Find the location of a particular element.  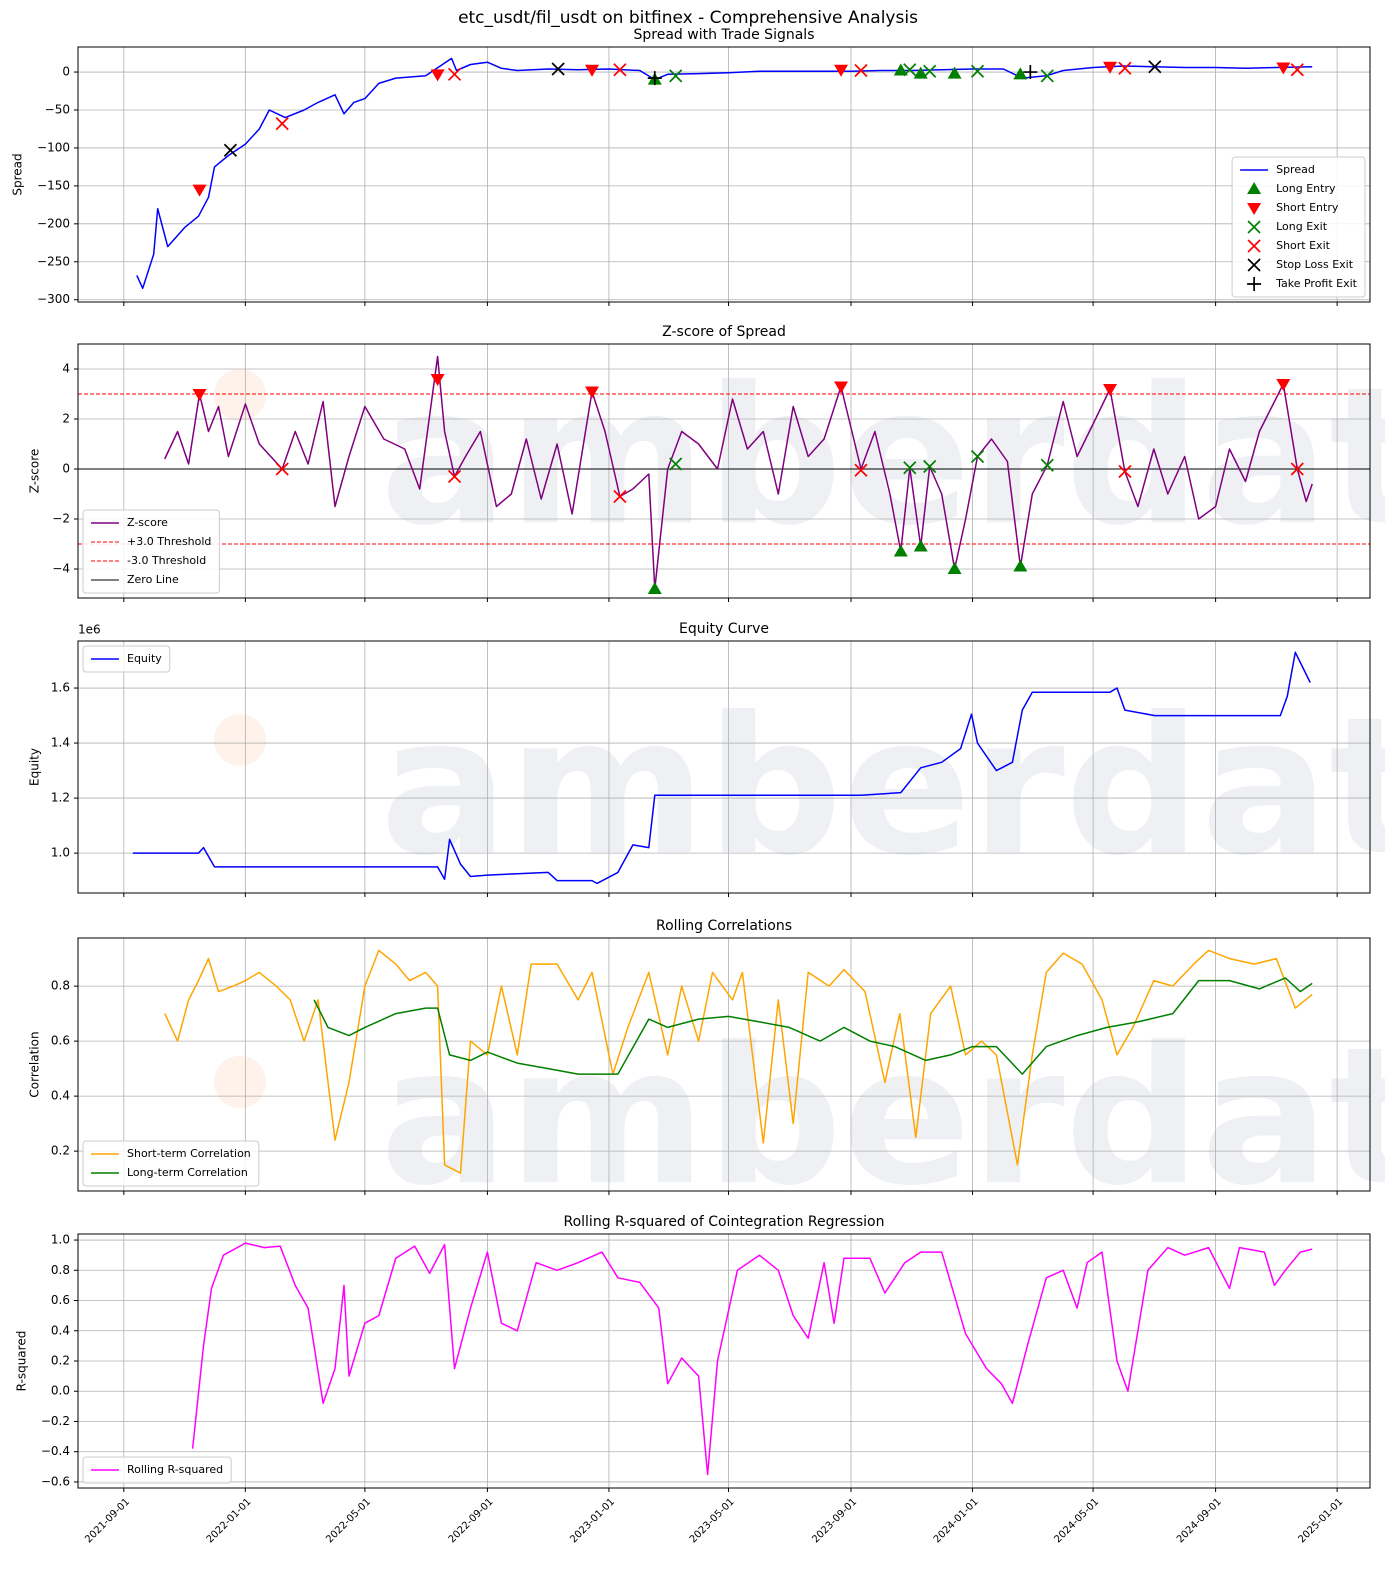

y-tick-label: −50 is located at coordinates (57, 109).